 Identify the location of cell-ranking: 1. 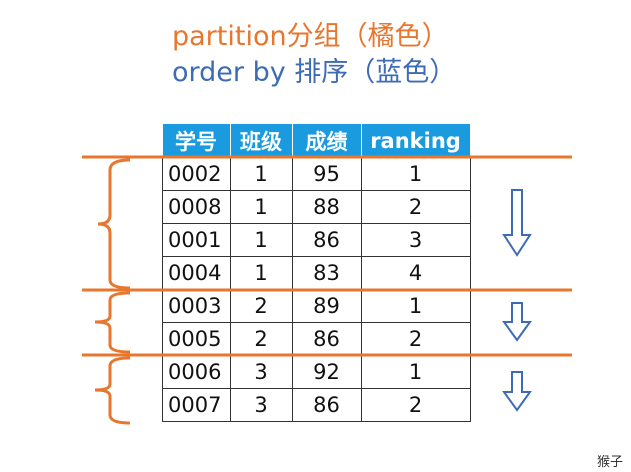
(415, 372).